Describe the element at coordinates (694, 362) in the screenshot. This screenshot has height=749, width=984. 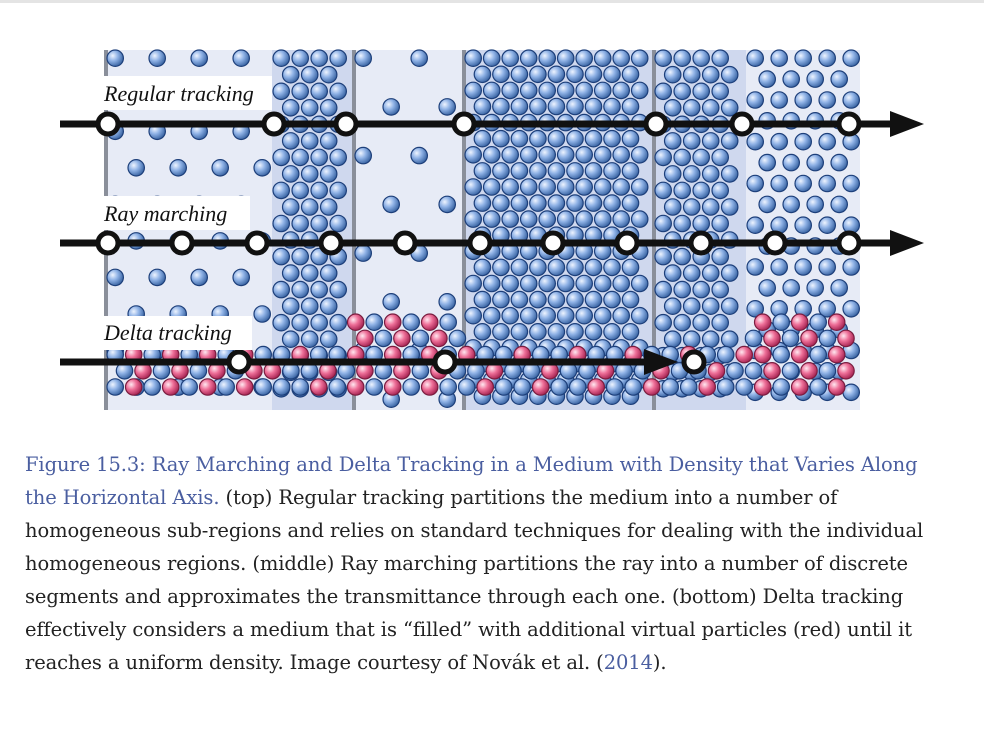
I see `delta-tracking-ray-sample-point` at that location.